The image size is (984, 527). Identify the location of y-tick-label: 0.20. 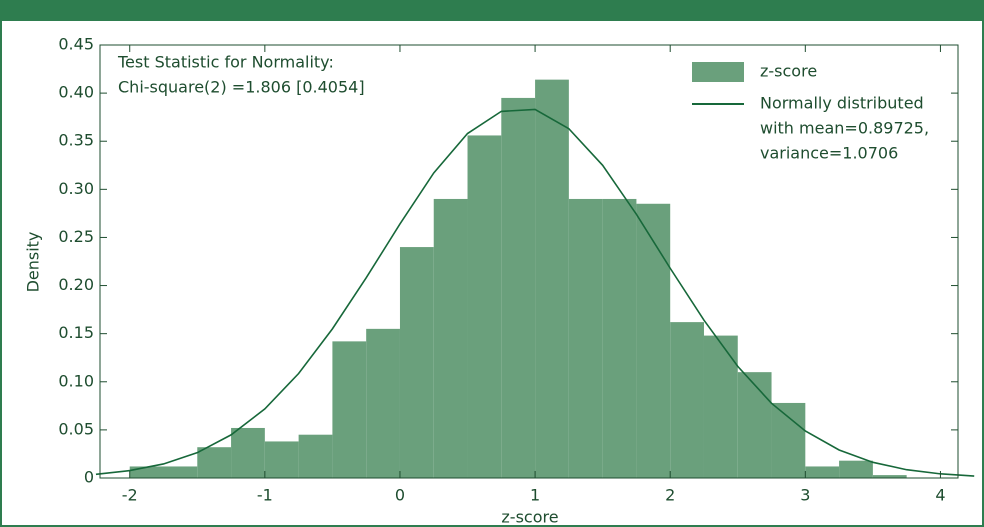
(76, 284).